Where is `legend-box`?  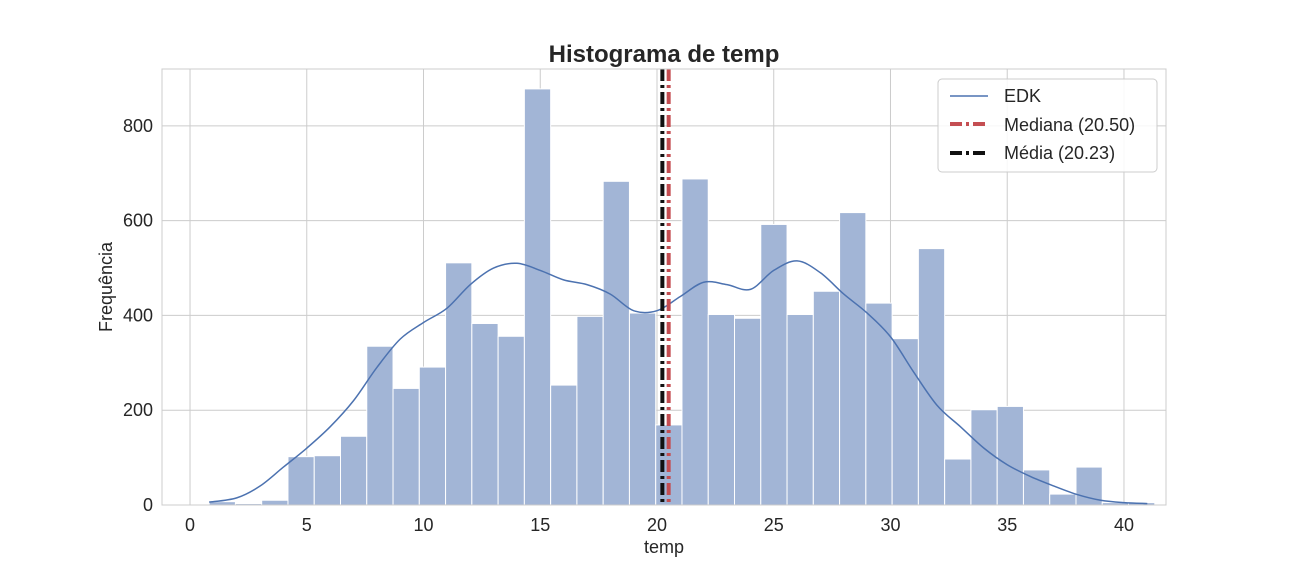
legend-box is located at coordinates (1047, 125).